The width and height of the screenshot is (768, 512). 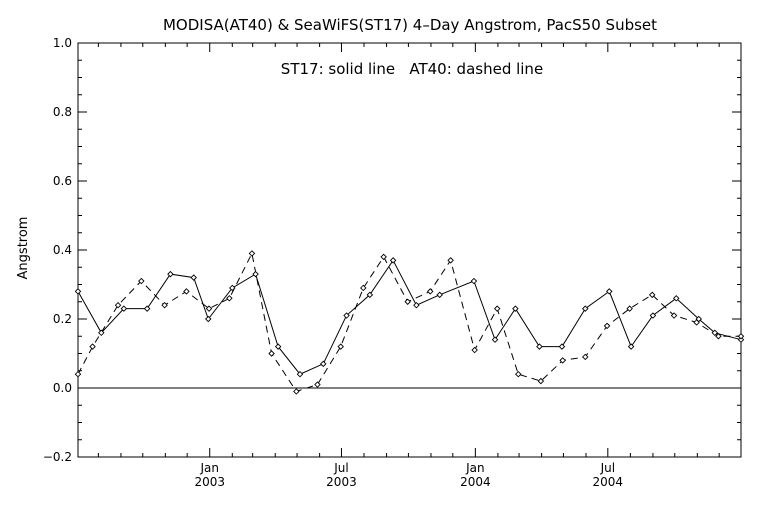 I want to click on y-tick-label: −0.2, so click(x=57, y=457).